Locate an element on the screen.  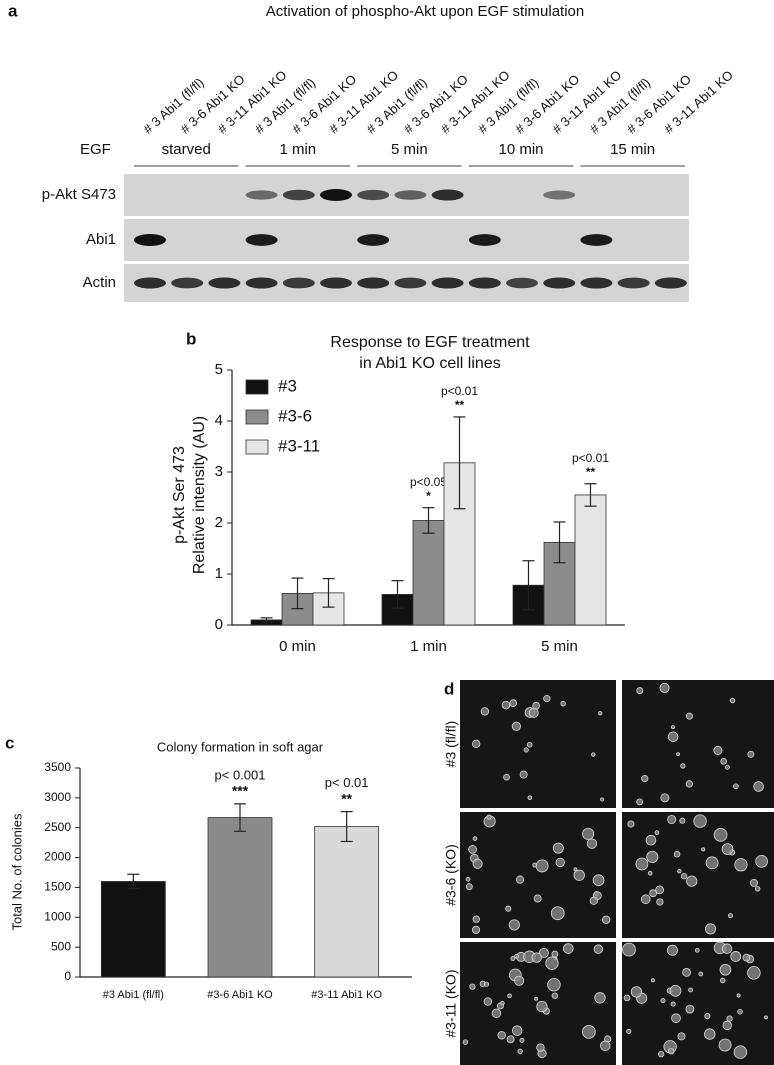
panel-label: a is located at coordinates (13, 10).